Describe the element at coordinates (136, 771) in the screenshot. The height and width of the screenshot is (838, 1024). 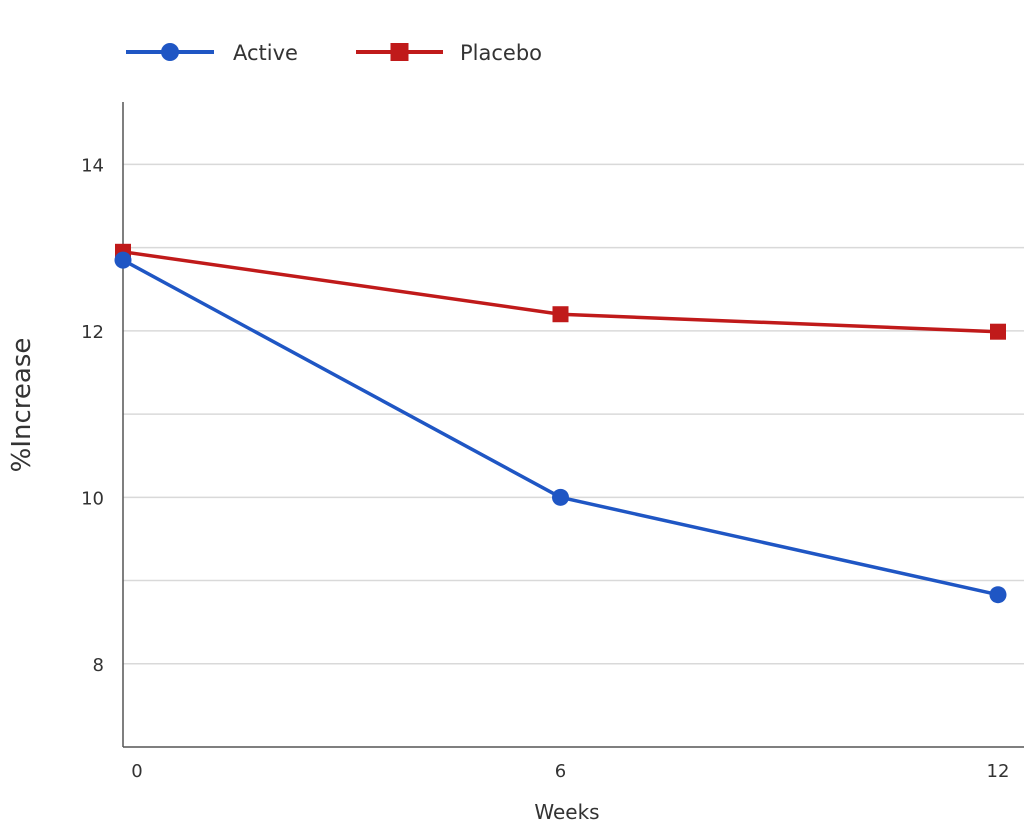
I see `x-tick-label: 0` at that location.